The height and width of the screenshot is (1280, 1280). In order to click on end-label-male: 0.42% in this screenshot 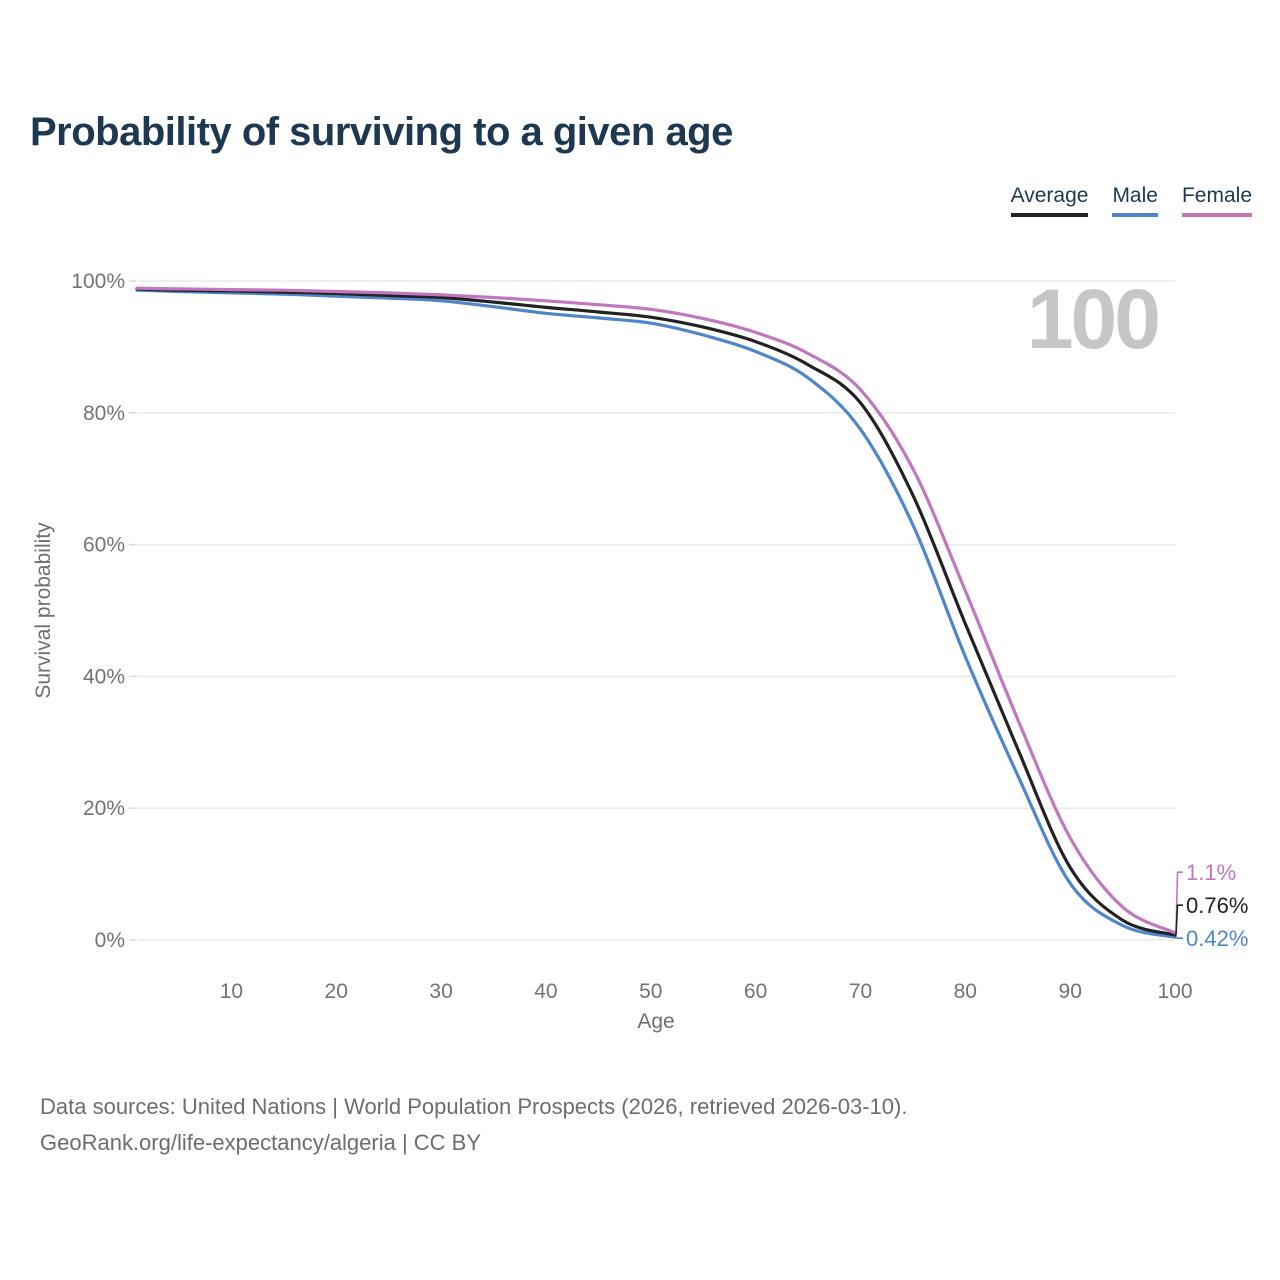, I will do `click(1217, 938)`.